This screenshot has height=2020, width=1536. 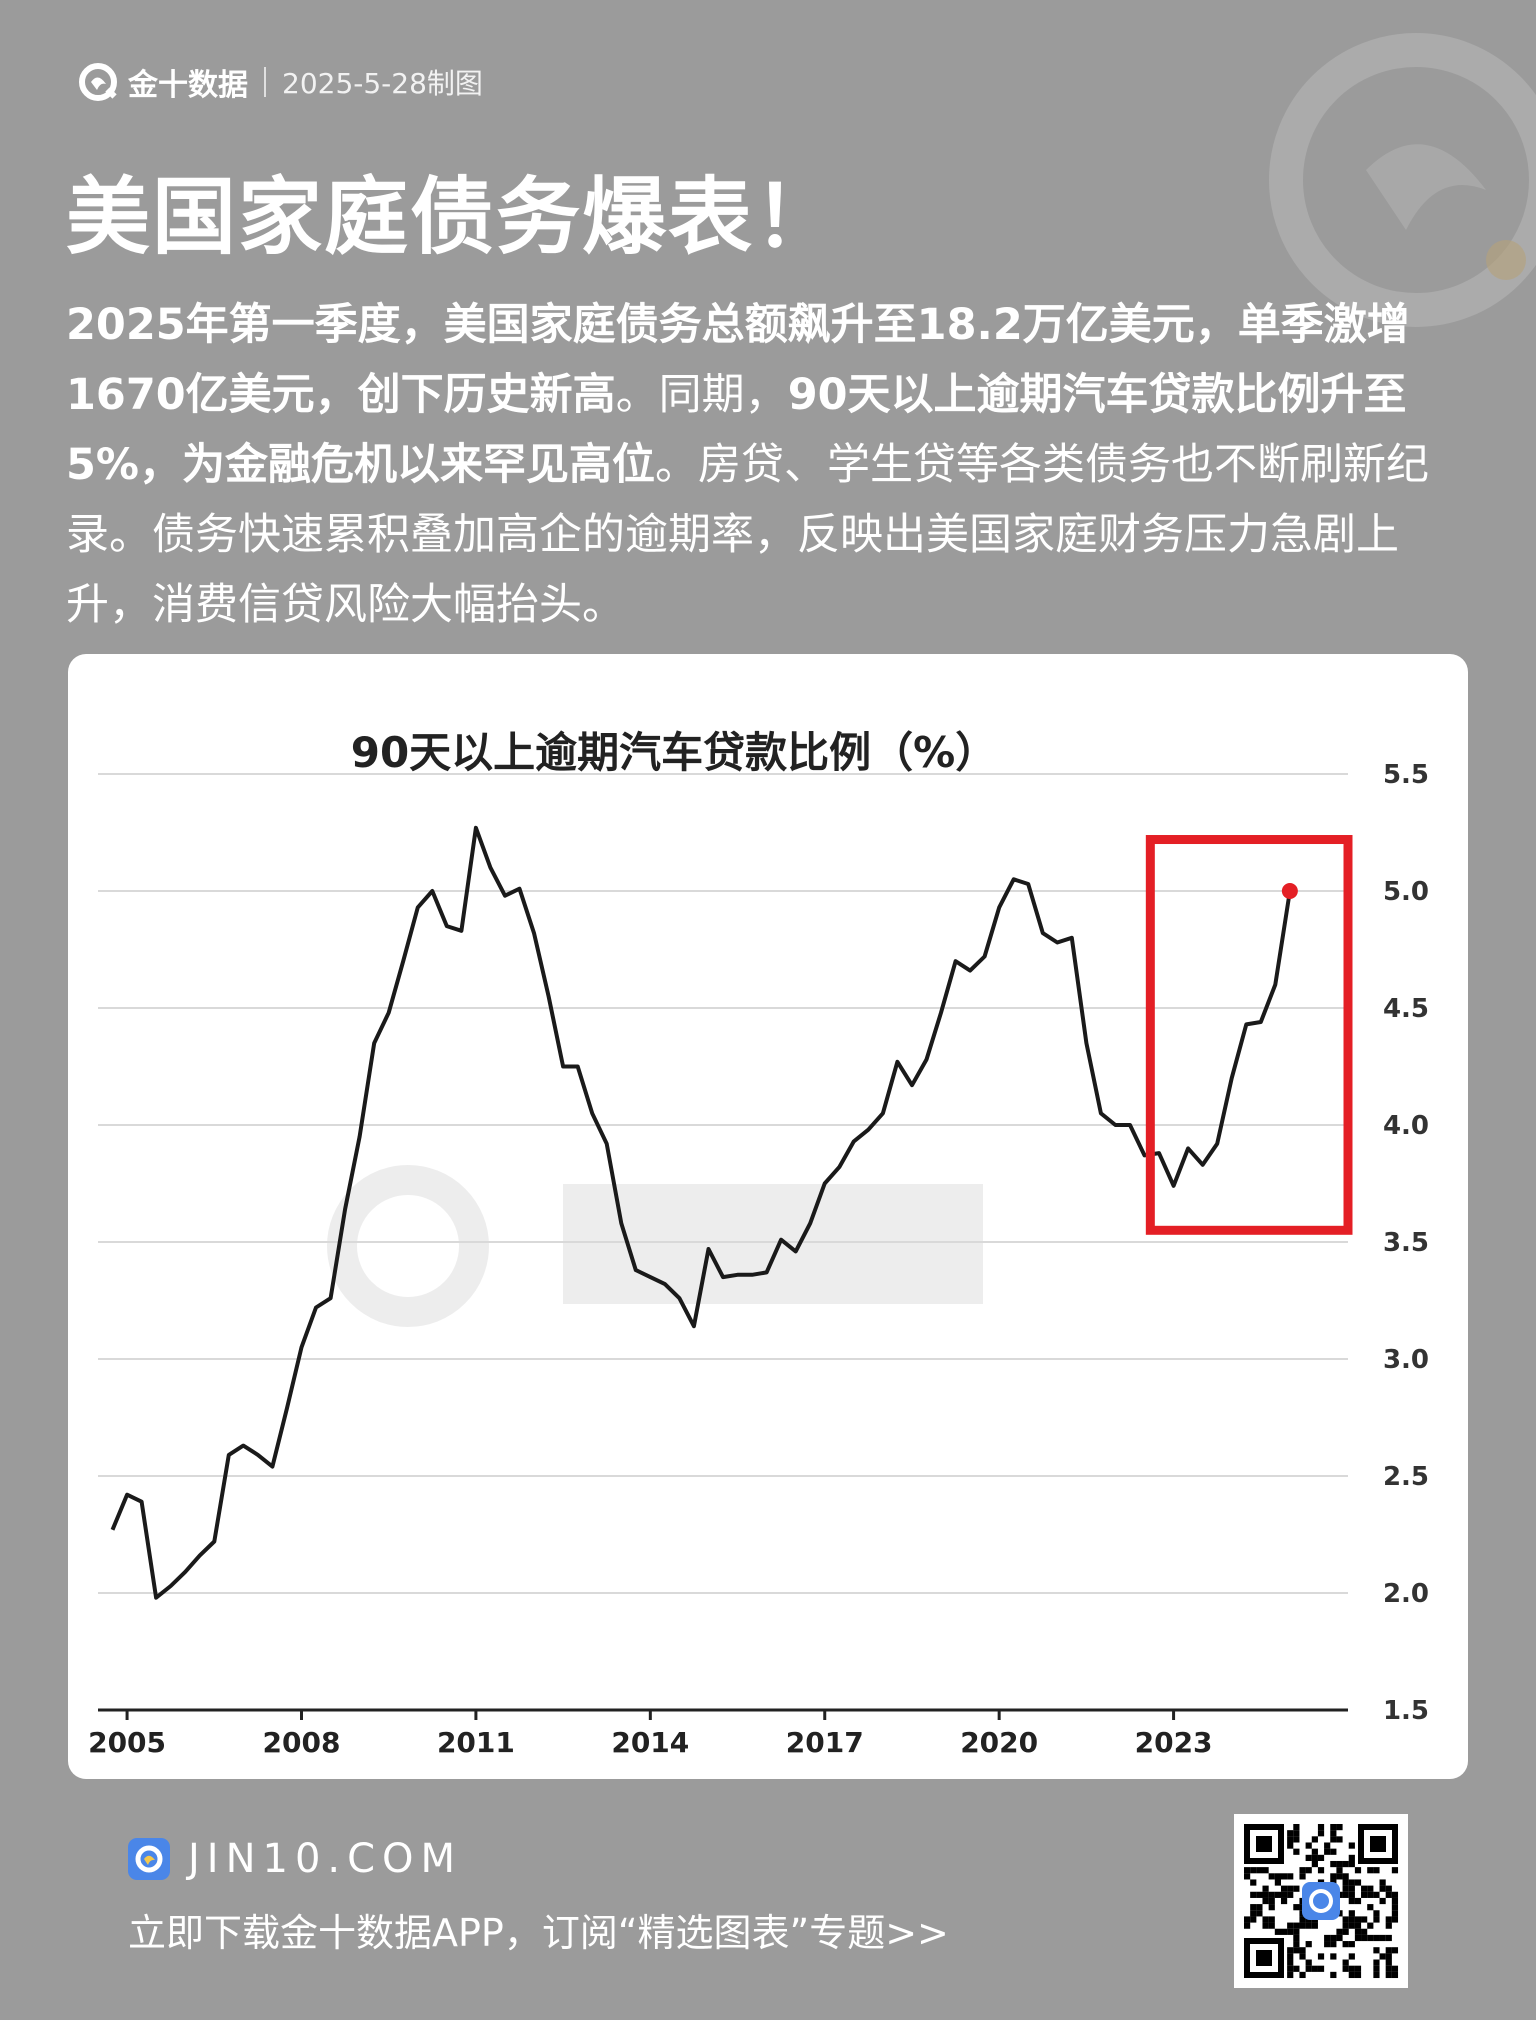 What do you see at coordinates (279, 82) in the screenshot?
I see `header-bar: 金十数据 2025-5-28制图` at bounding box center [279, 82].